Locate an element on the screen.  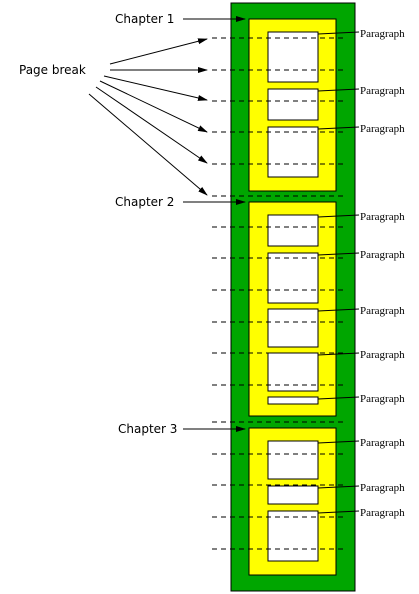
chapter-3-label: Chapter 3 is located at coordinates (147, 429).